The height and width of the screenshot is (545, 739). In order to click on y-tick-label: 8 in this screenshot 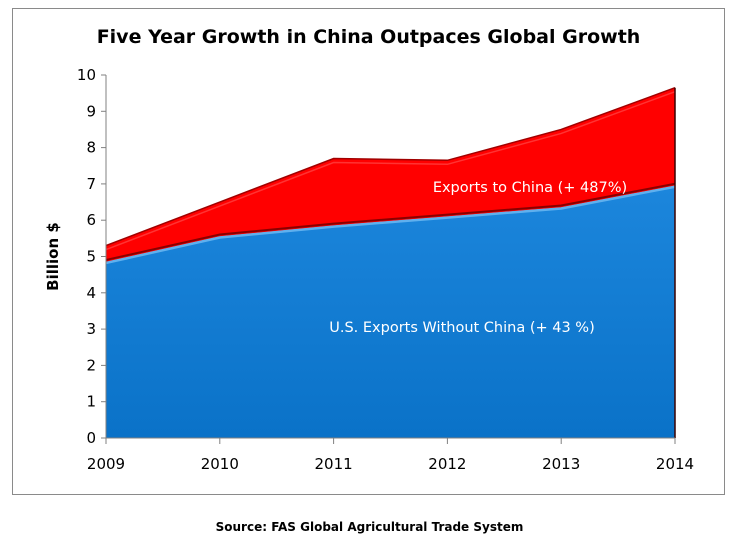, I will do `click(91, 148)`.